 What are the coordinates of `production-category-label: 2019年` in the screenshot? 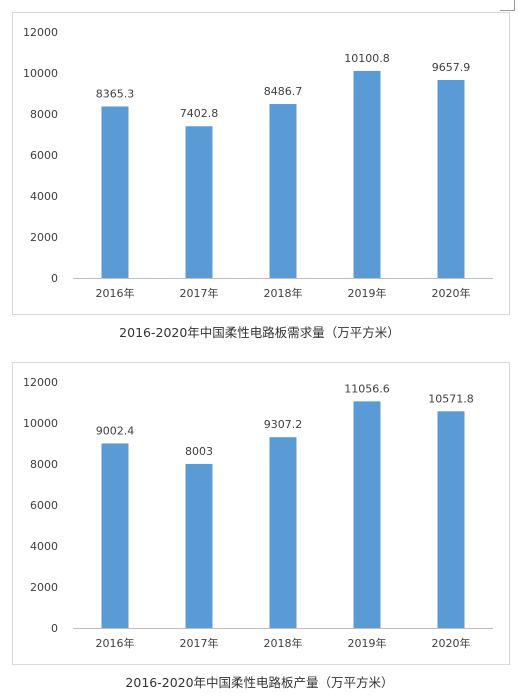 It's located at (367, 643).